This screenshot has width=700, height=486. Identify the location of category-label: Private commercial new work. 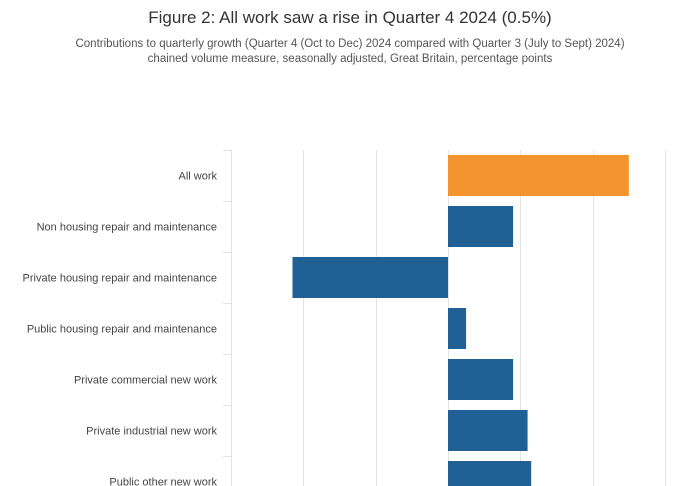
(146, 381).